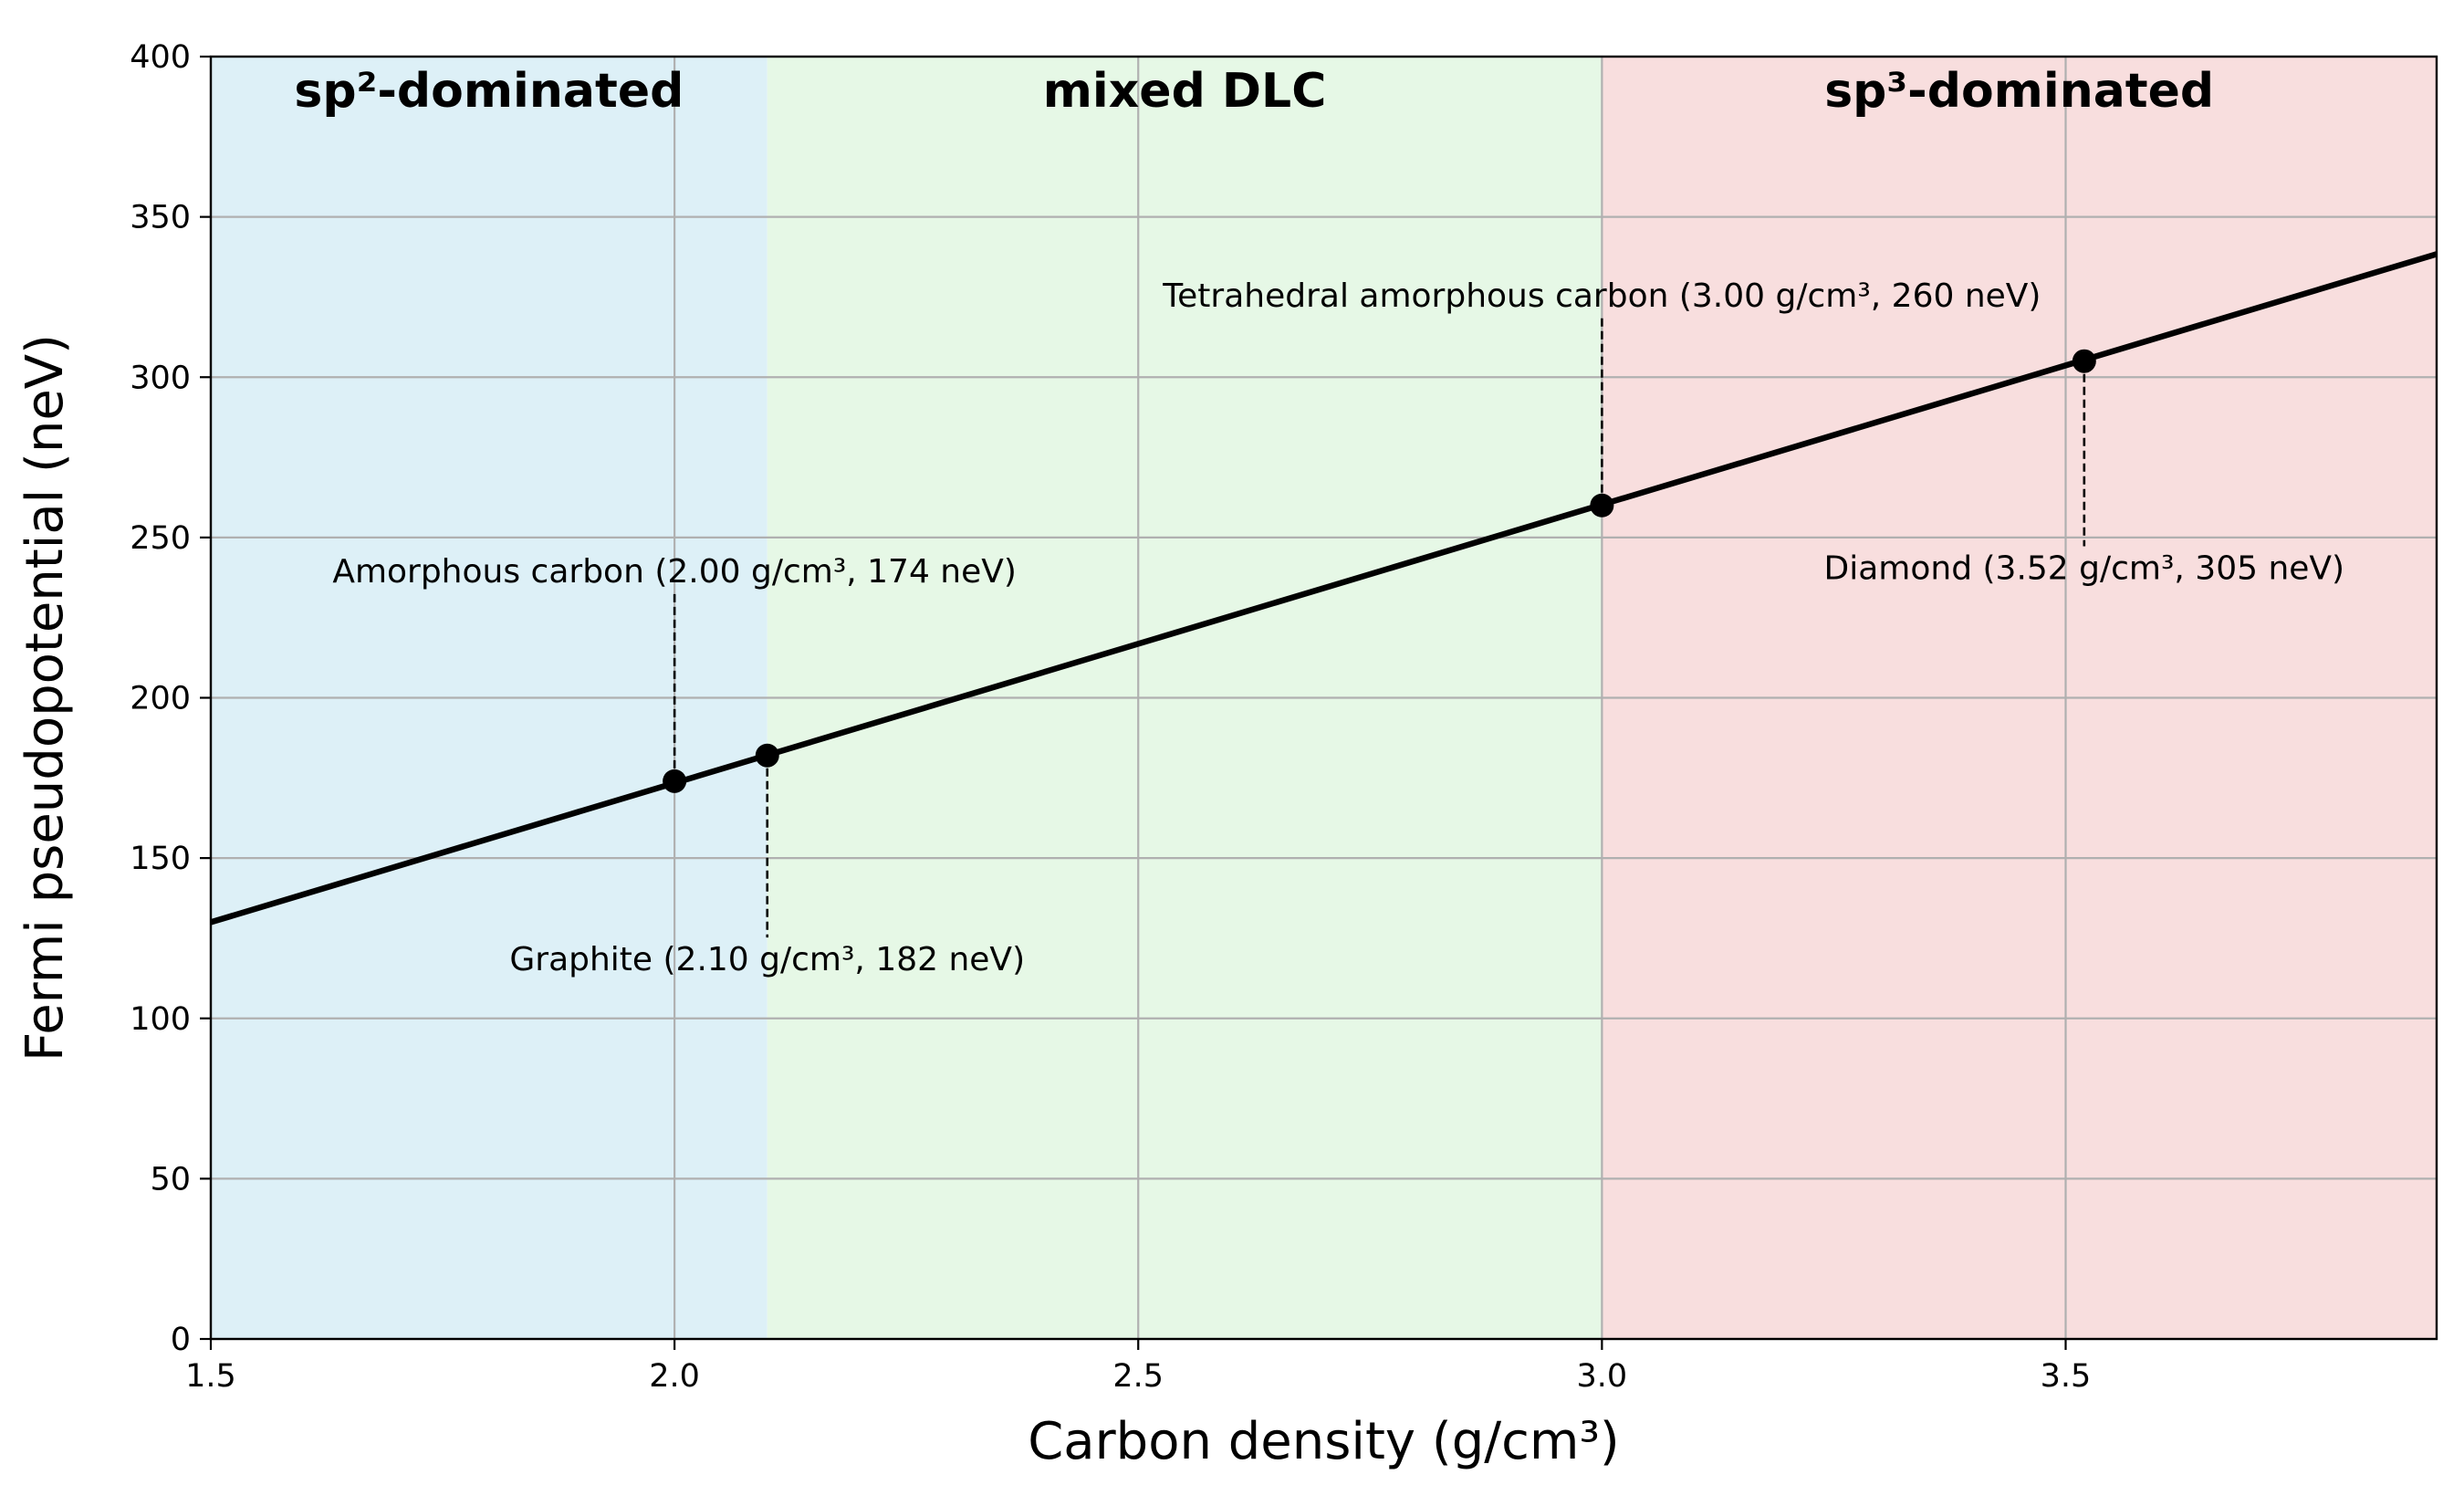 The height and width of the screenshot is (1506, 2464). Describe the element at coordinates (767, 959) in the screenshot. I see `graphite-annotation: Graphite (2.10 g/cm³, 182 neV)` at that location.